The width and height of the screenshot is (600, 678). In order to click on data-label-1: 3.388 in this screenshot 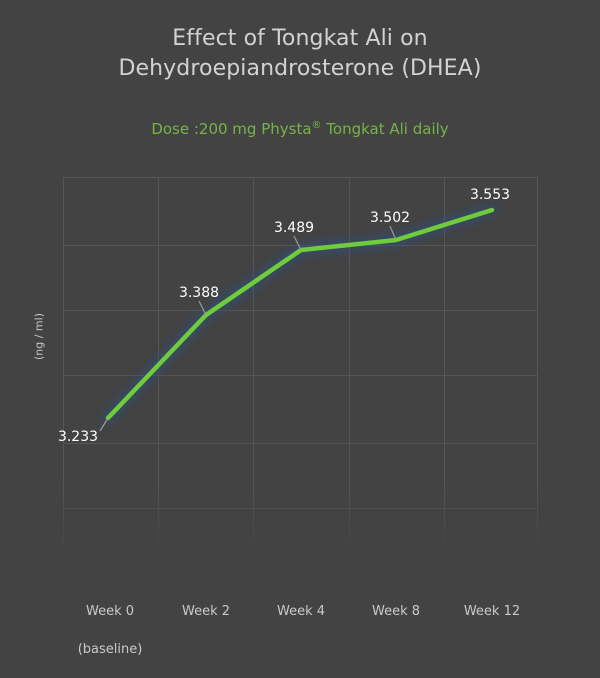, I will do `click(199, 293)`.